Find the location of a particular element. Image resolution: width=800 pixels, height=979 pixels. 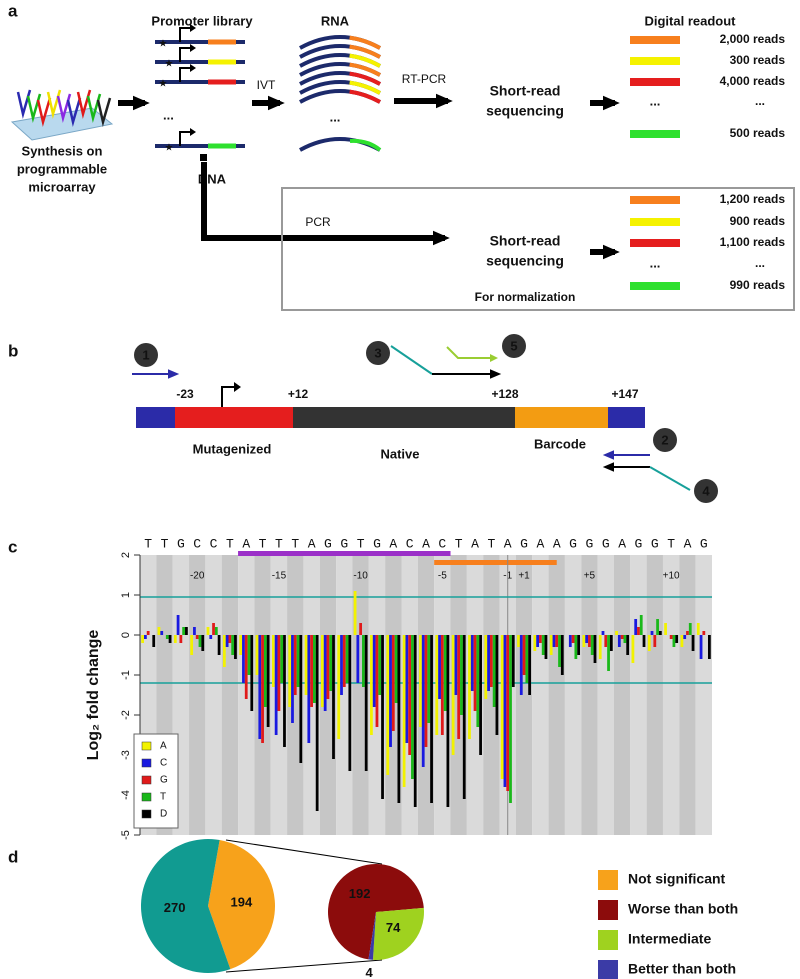

label: Synthesis on is located at coordinates (62, 150).